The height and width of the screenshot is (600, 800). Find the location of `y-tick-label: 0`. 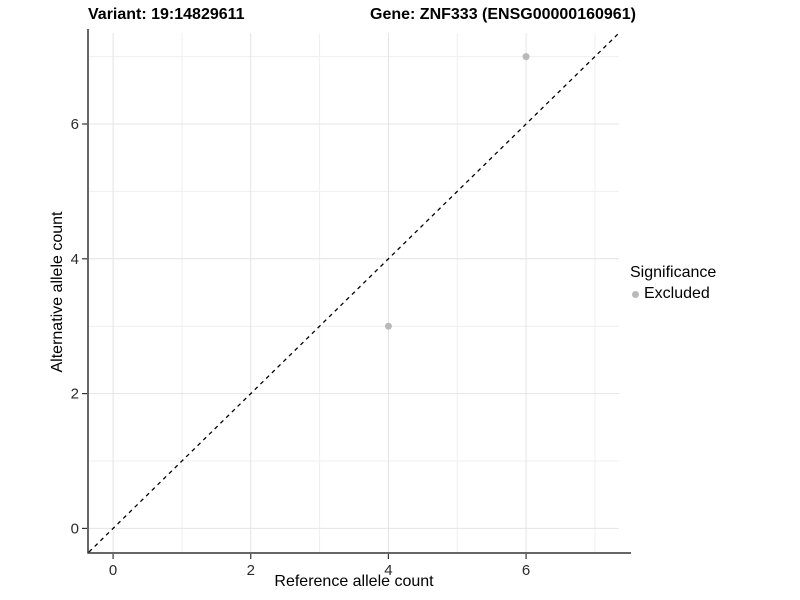

y-tick-label: 0 is located at coordinates (75, 528).